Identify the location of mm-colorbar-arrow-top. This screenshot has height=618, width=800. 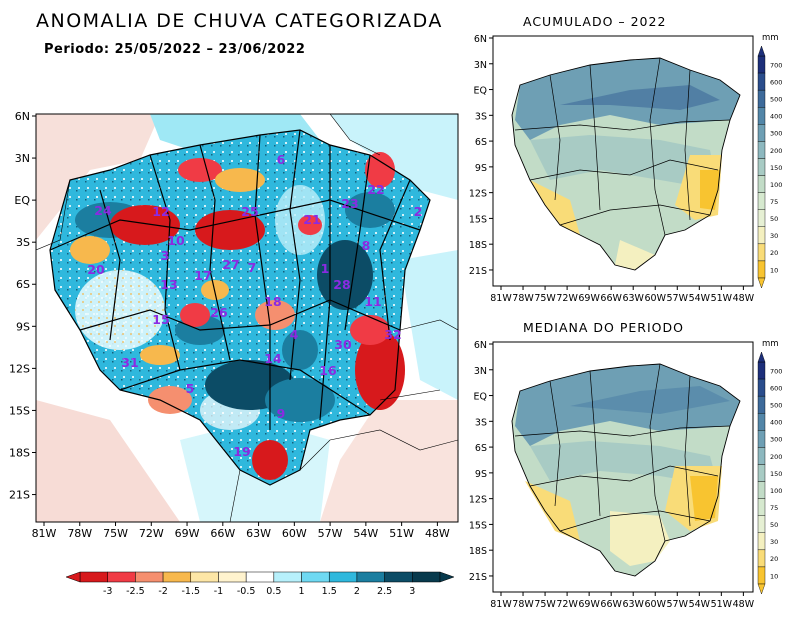
(761, 51).